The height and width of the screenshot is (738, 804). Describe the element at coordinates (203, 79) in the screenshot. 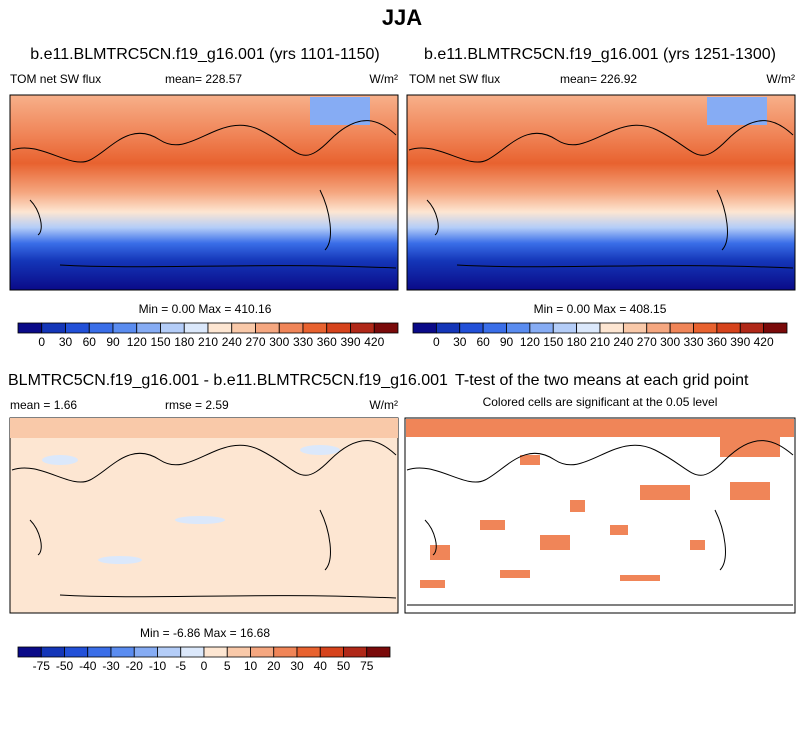

I see `mean: mean= 228.57` at that location.